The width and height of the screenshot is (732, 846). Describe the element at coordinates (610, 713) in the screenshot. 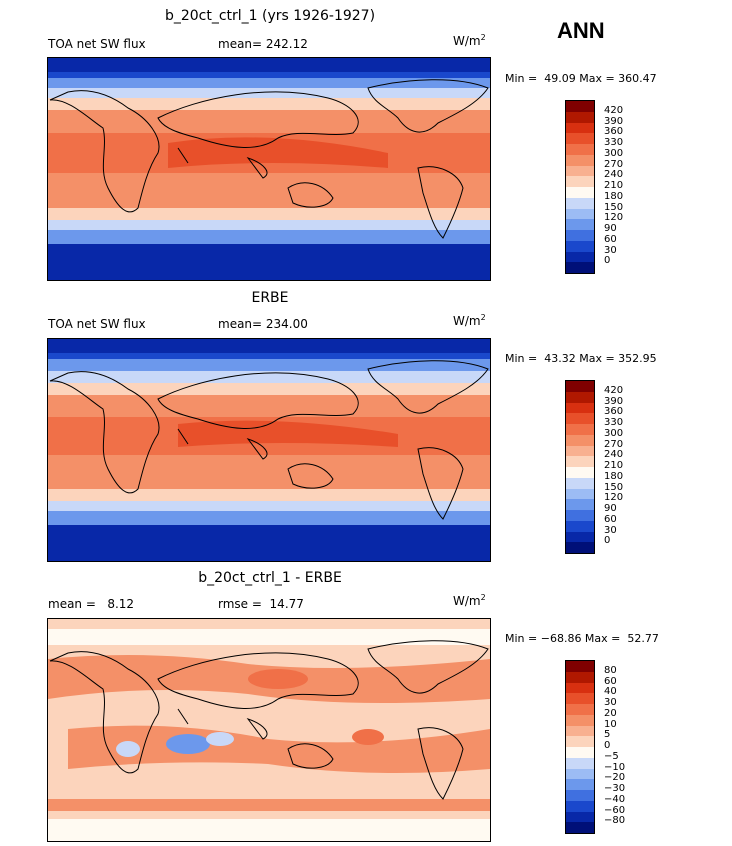

I see `colorbar-tick-label: 20` at that location.